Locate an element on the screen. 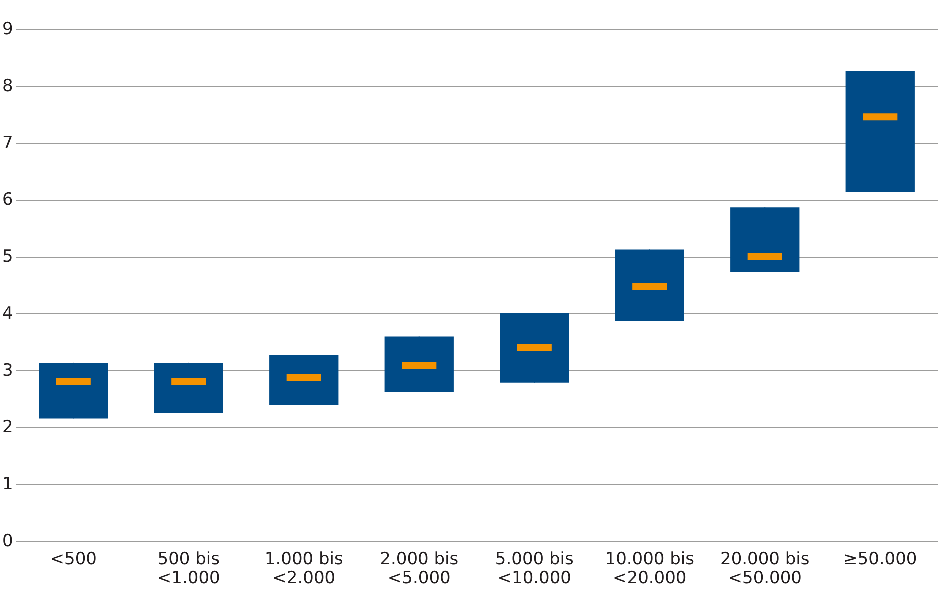 The width and height of the screenshot is (940, 590). y-tick-label: 5 is located at coordinates (8, 257).